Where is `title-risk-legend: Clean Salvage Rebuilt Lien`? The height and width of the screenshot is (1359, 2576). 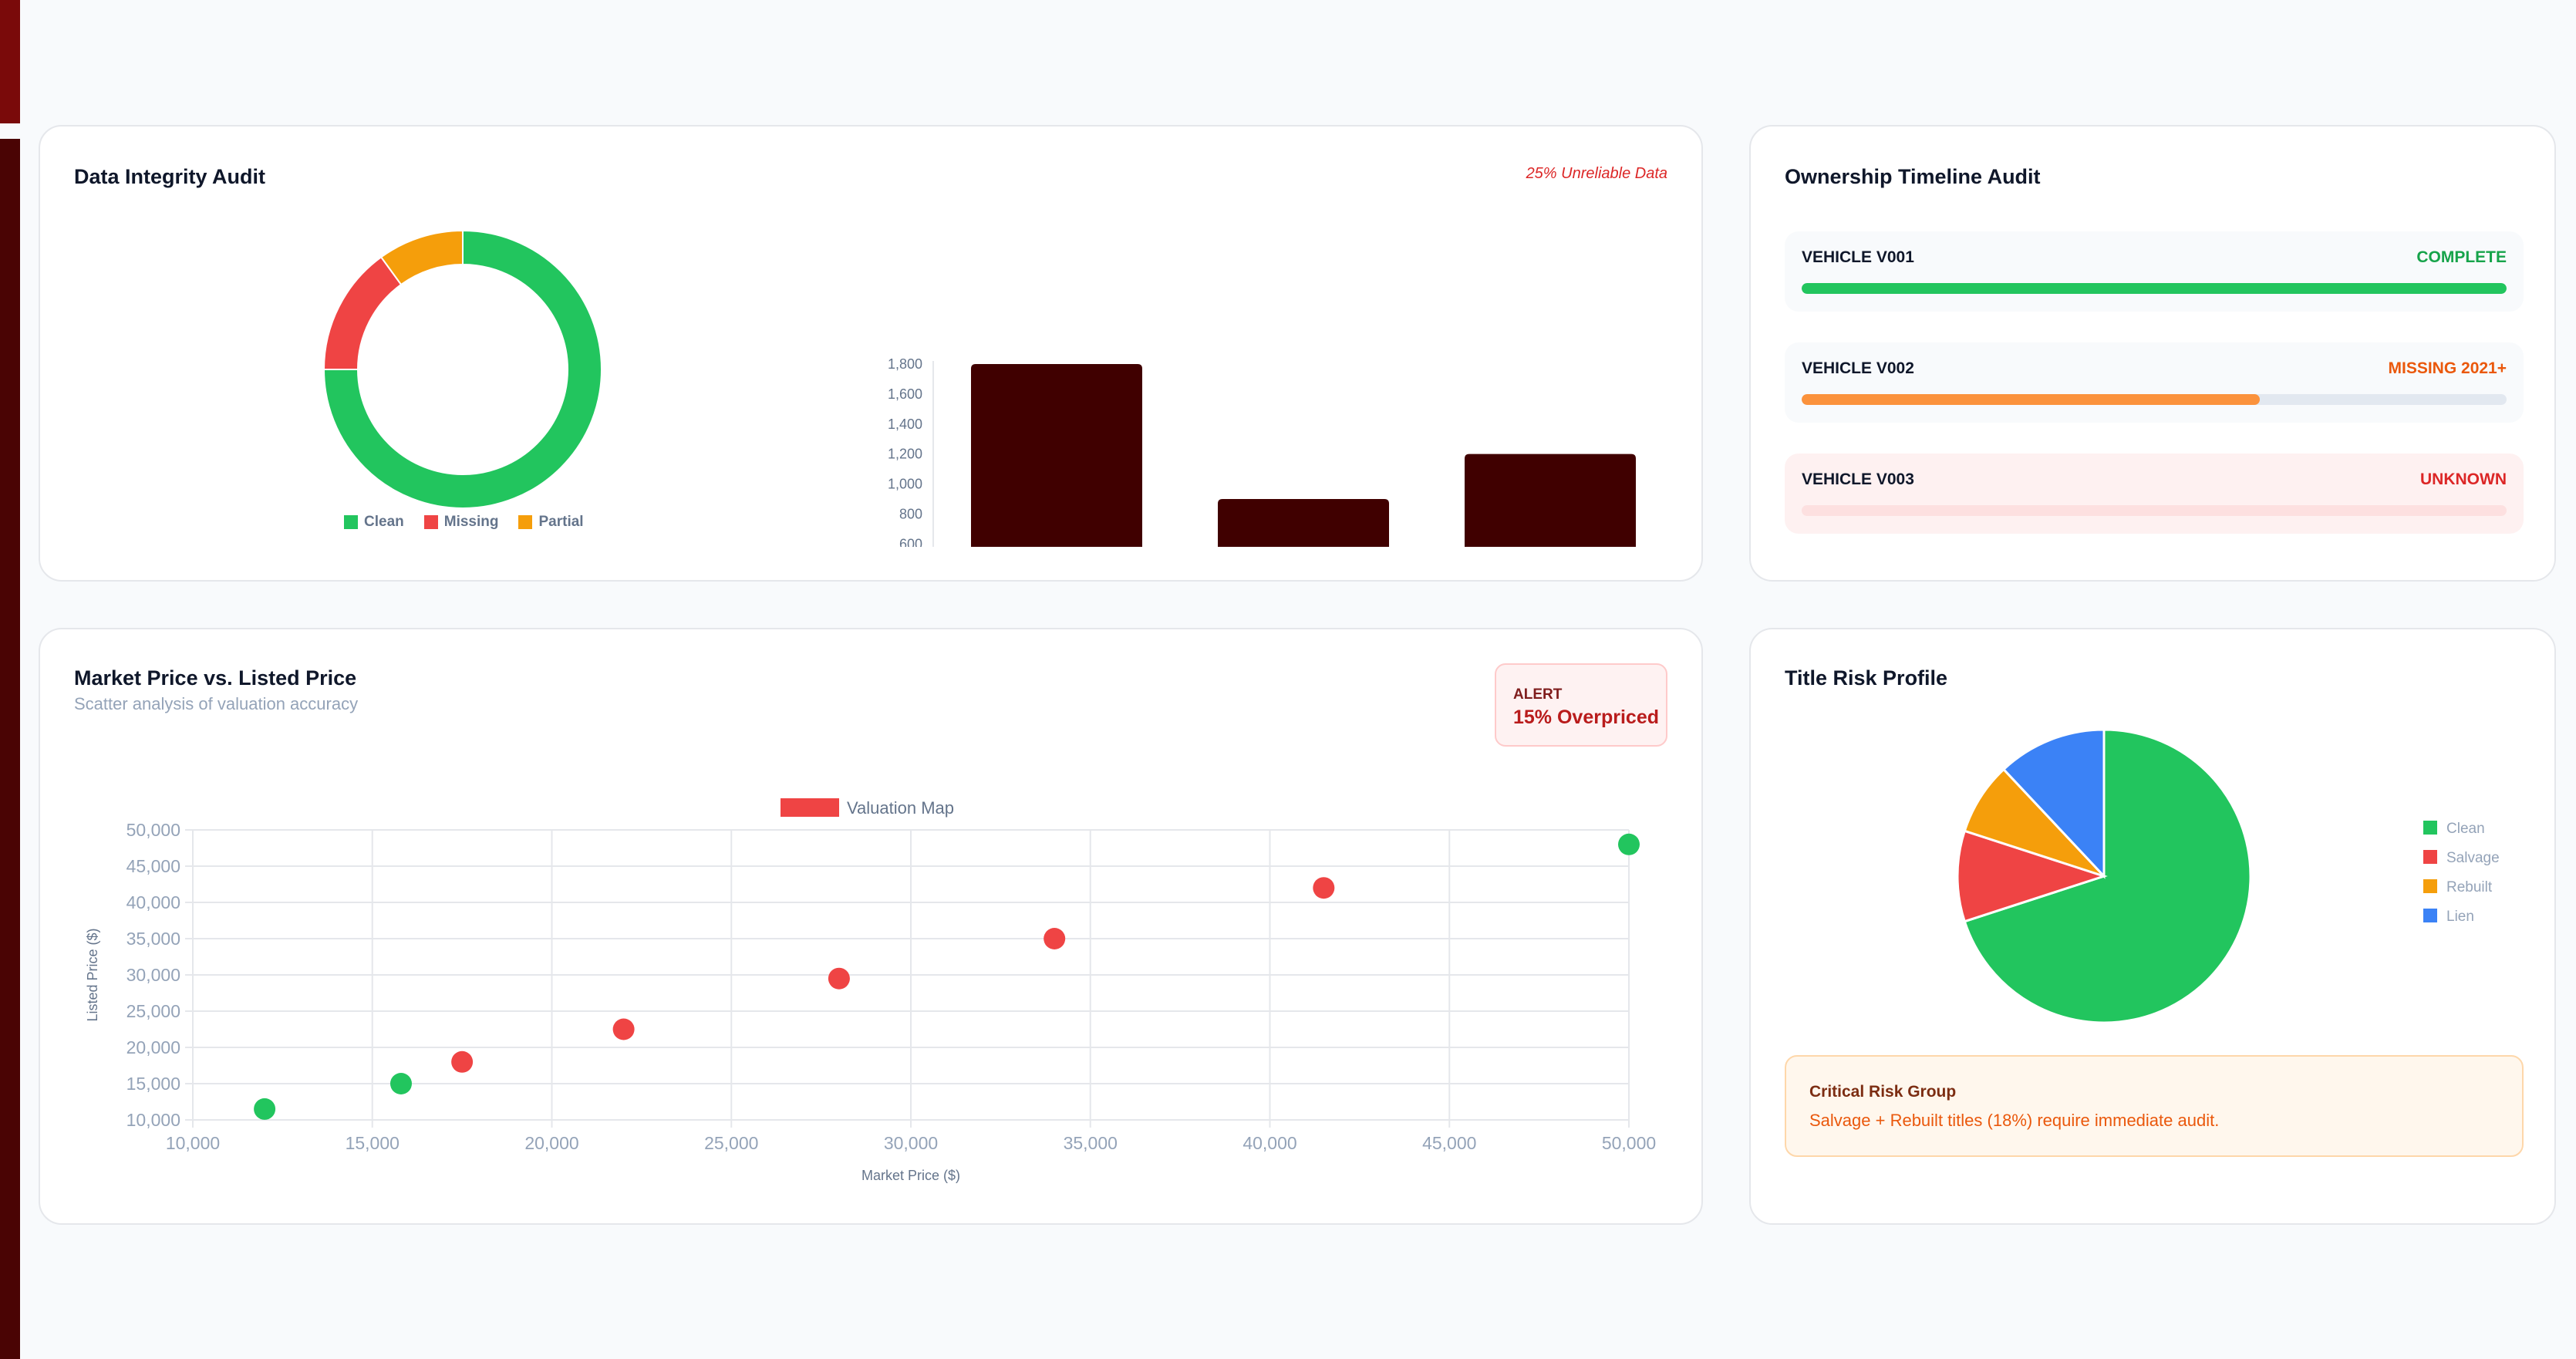
title-risk-legend: Clean Salvage Rebuilt Lien is located at coordinates (2461, 873).